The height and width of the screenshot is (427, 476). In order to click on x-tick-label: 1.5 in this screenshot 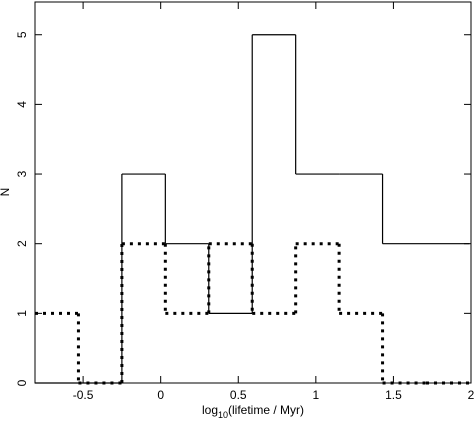, I will do `click(393, 395)`.